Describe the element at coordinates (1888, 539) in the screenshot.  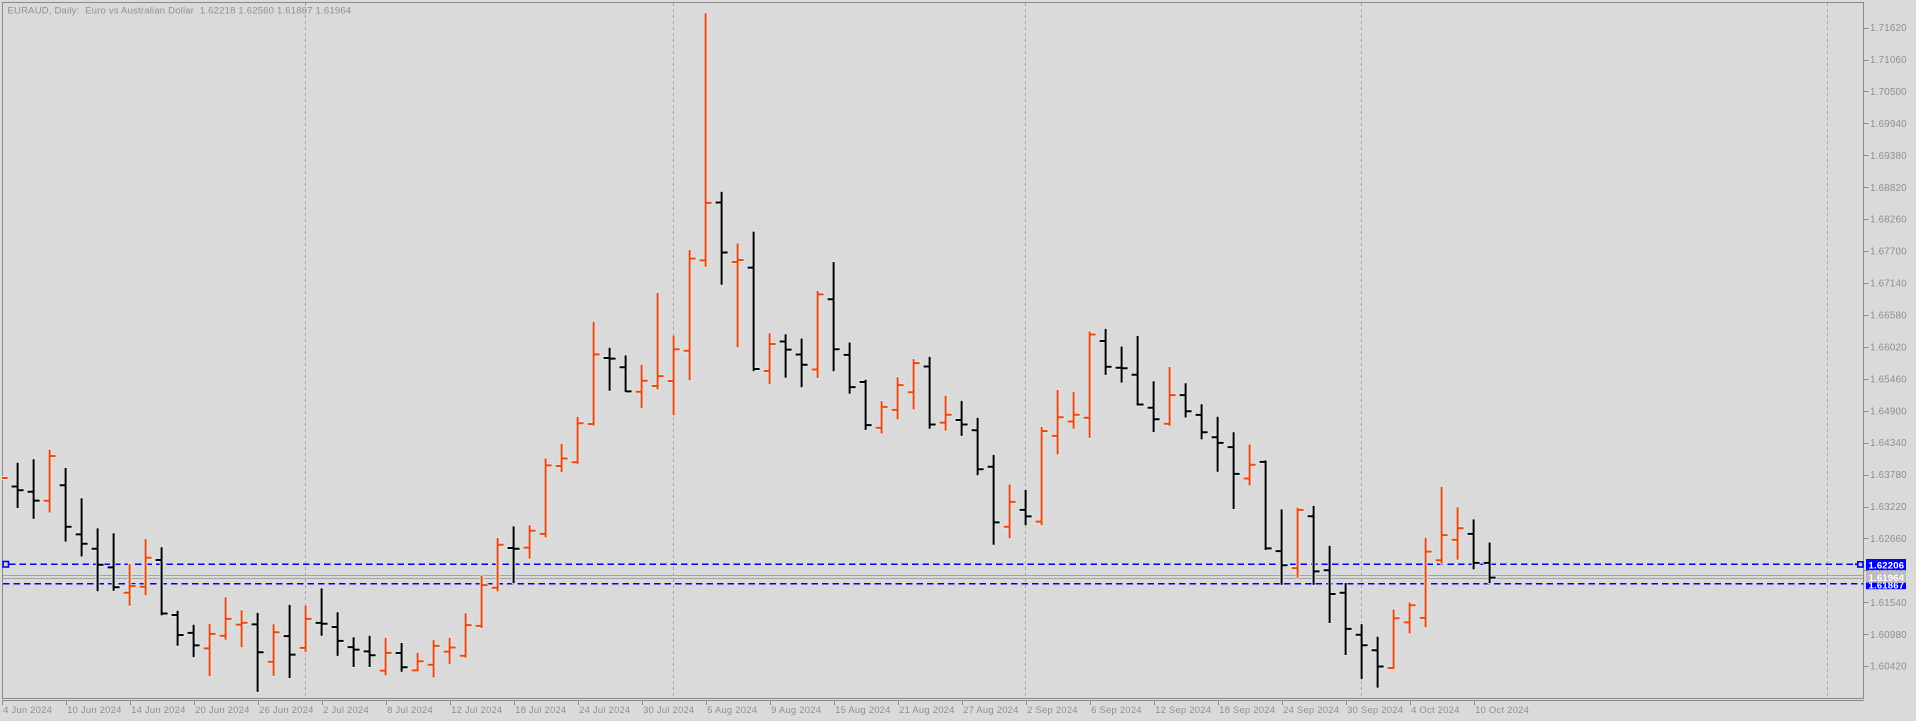
I see `svg-text: 1.62660` at that location.